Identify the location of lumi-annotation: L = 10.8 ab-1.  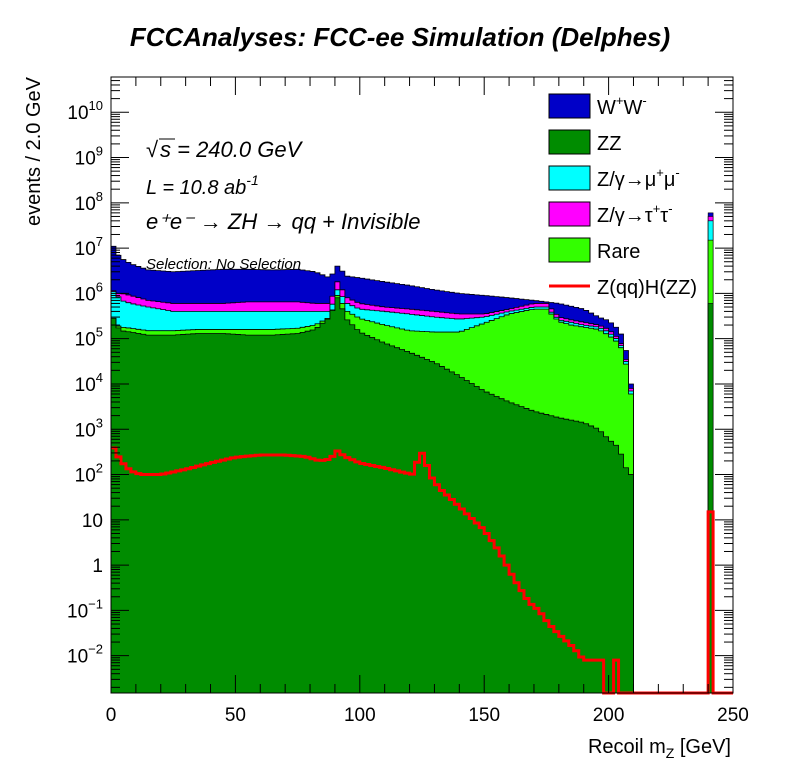
(202, 185).